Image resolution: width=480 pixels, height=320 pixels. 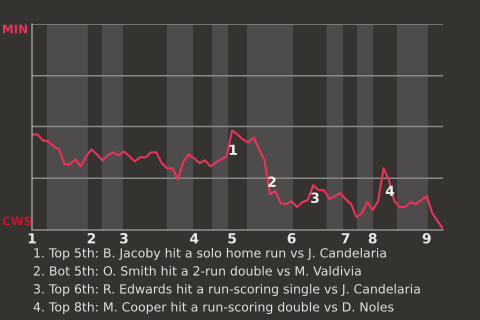 I want to click on x-tick-label: 2, so click(x=92, y=238).